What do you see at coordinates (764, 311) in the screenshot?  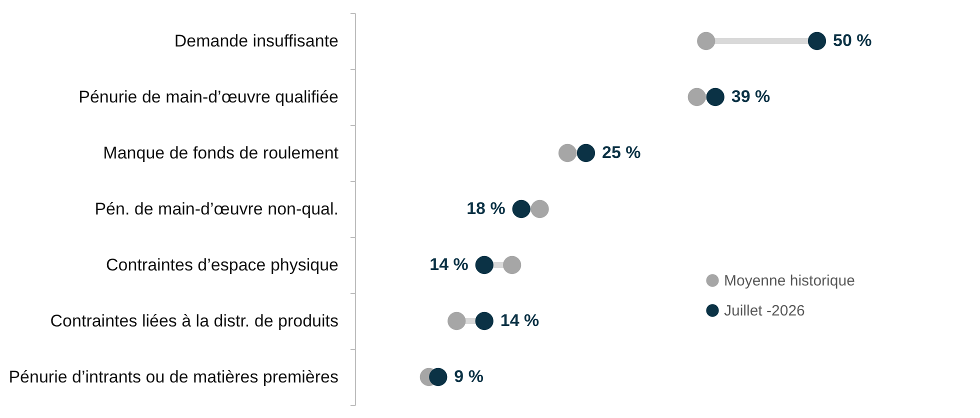 I see `legend-label: Juillet -2026` at bounding box center [764, 311].